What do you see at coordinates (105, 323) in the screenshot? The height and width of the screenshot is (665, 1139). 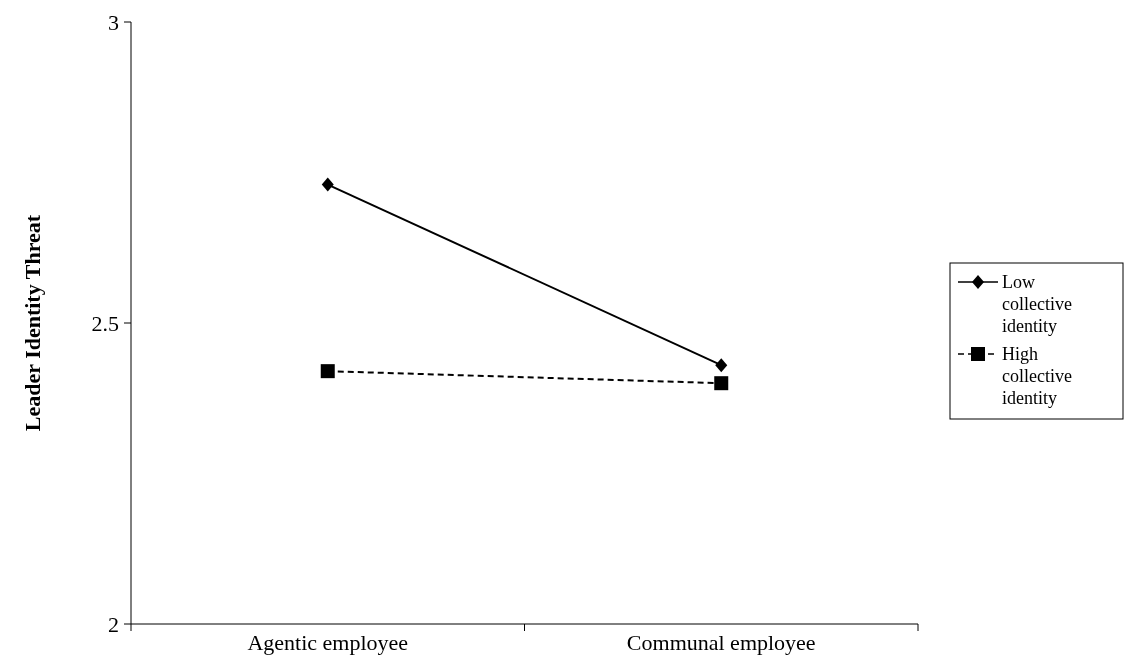 I see `y-tick-label: 2.5` at bounding box center [105, 323].